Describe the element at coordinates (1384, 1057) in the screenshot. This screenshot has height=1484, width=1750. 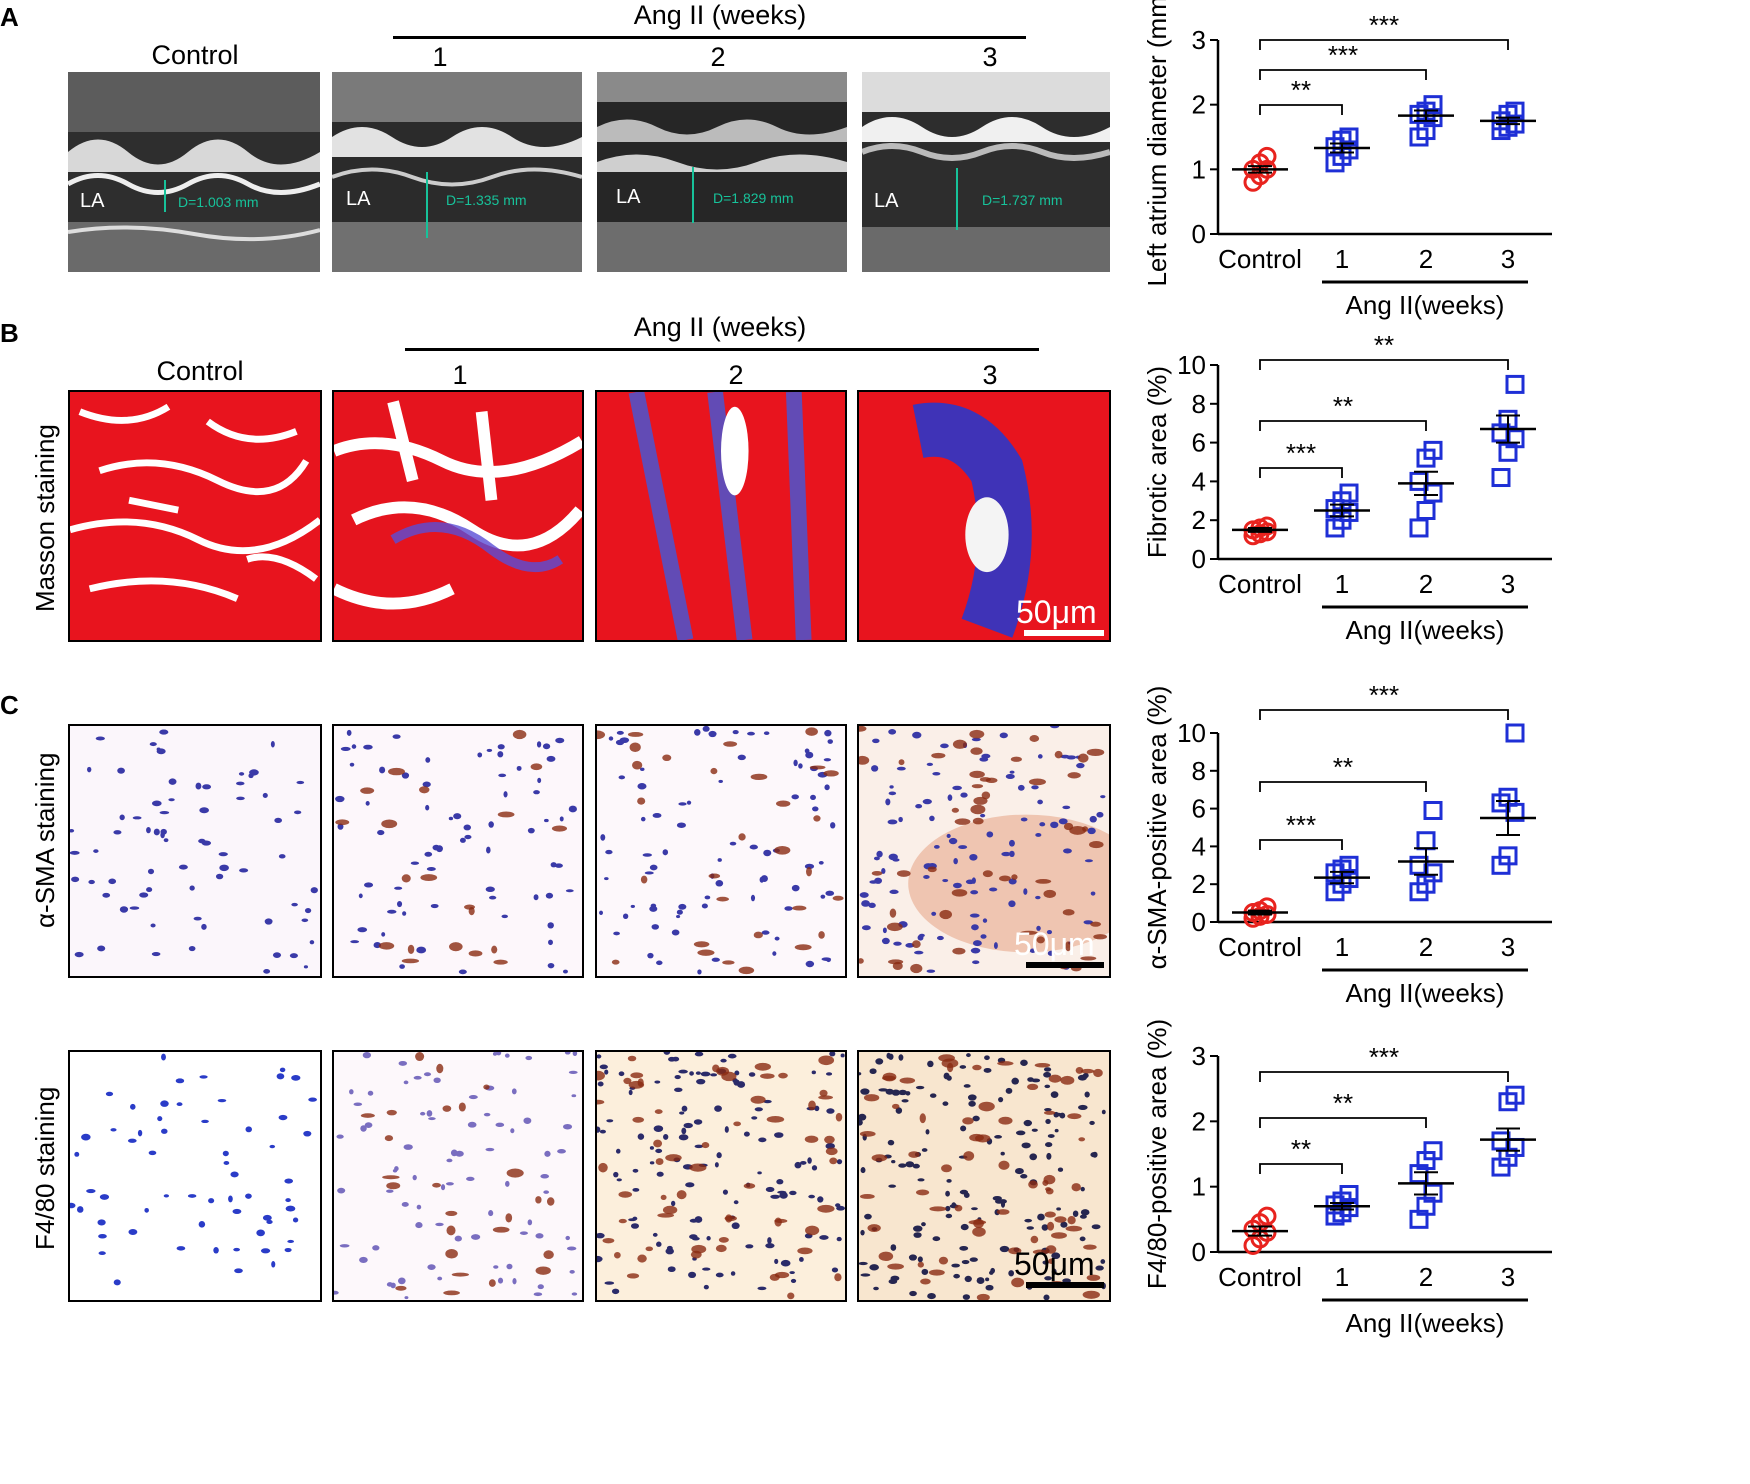
I see `significance-label: ***` at that location.